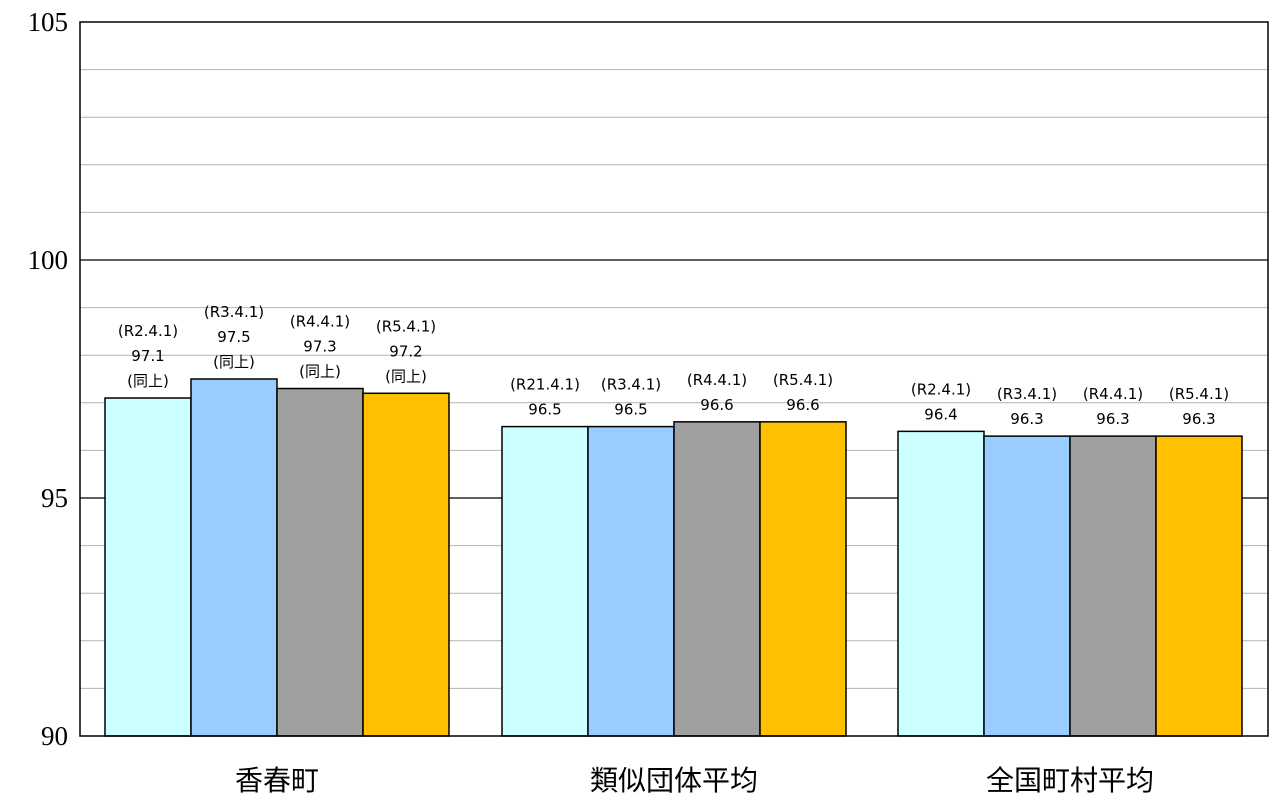 Image resolution: width=1269 pixels, height=798 pixels. What do you see at coordinates (233, 337) in the screenshot?
I see `data-label: 97.5` at bounding box center [233, 337].